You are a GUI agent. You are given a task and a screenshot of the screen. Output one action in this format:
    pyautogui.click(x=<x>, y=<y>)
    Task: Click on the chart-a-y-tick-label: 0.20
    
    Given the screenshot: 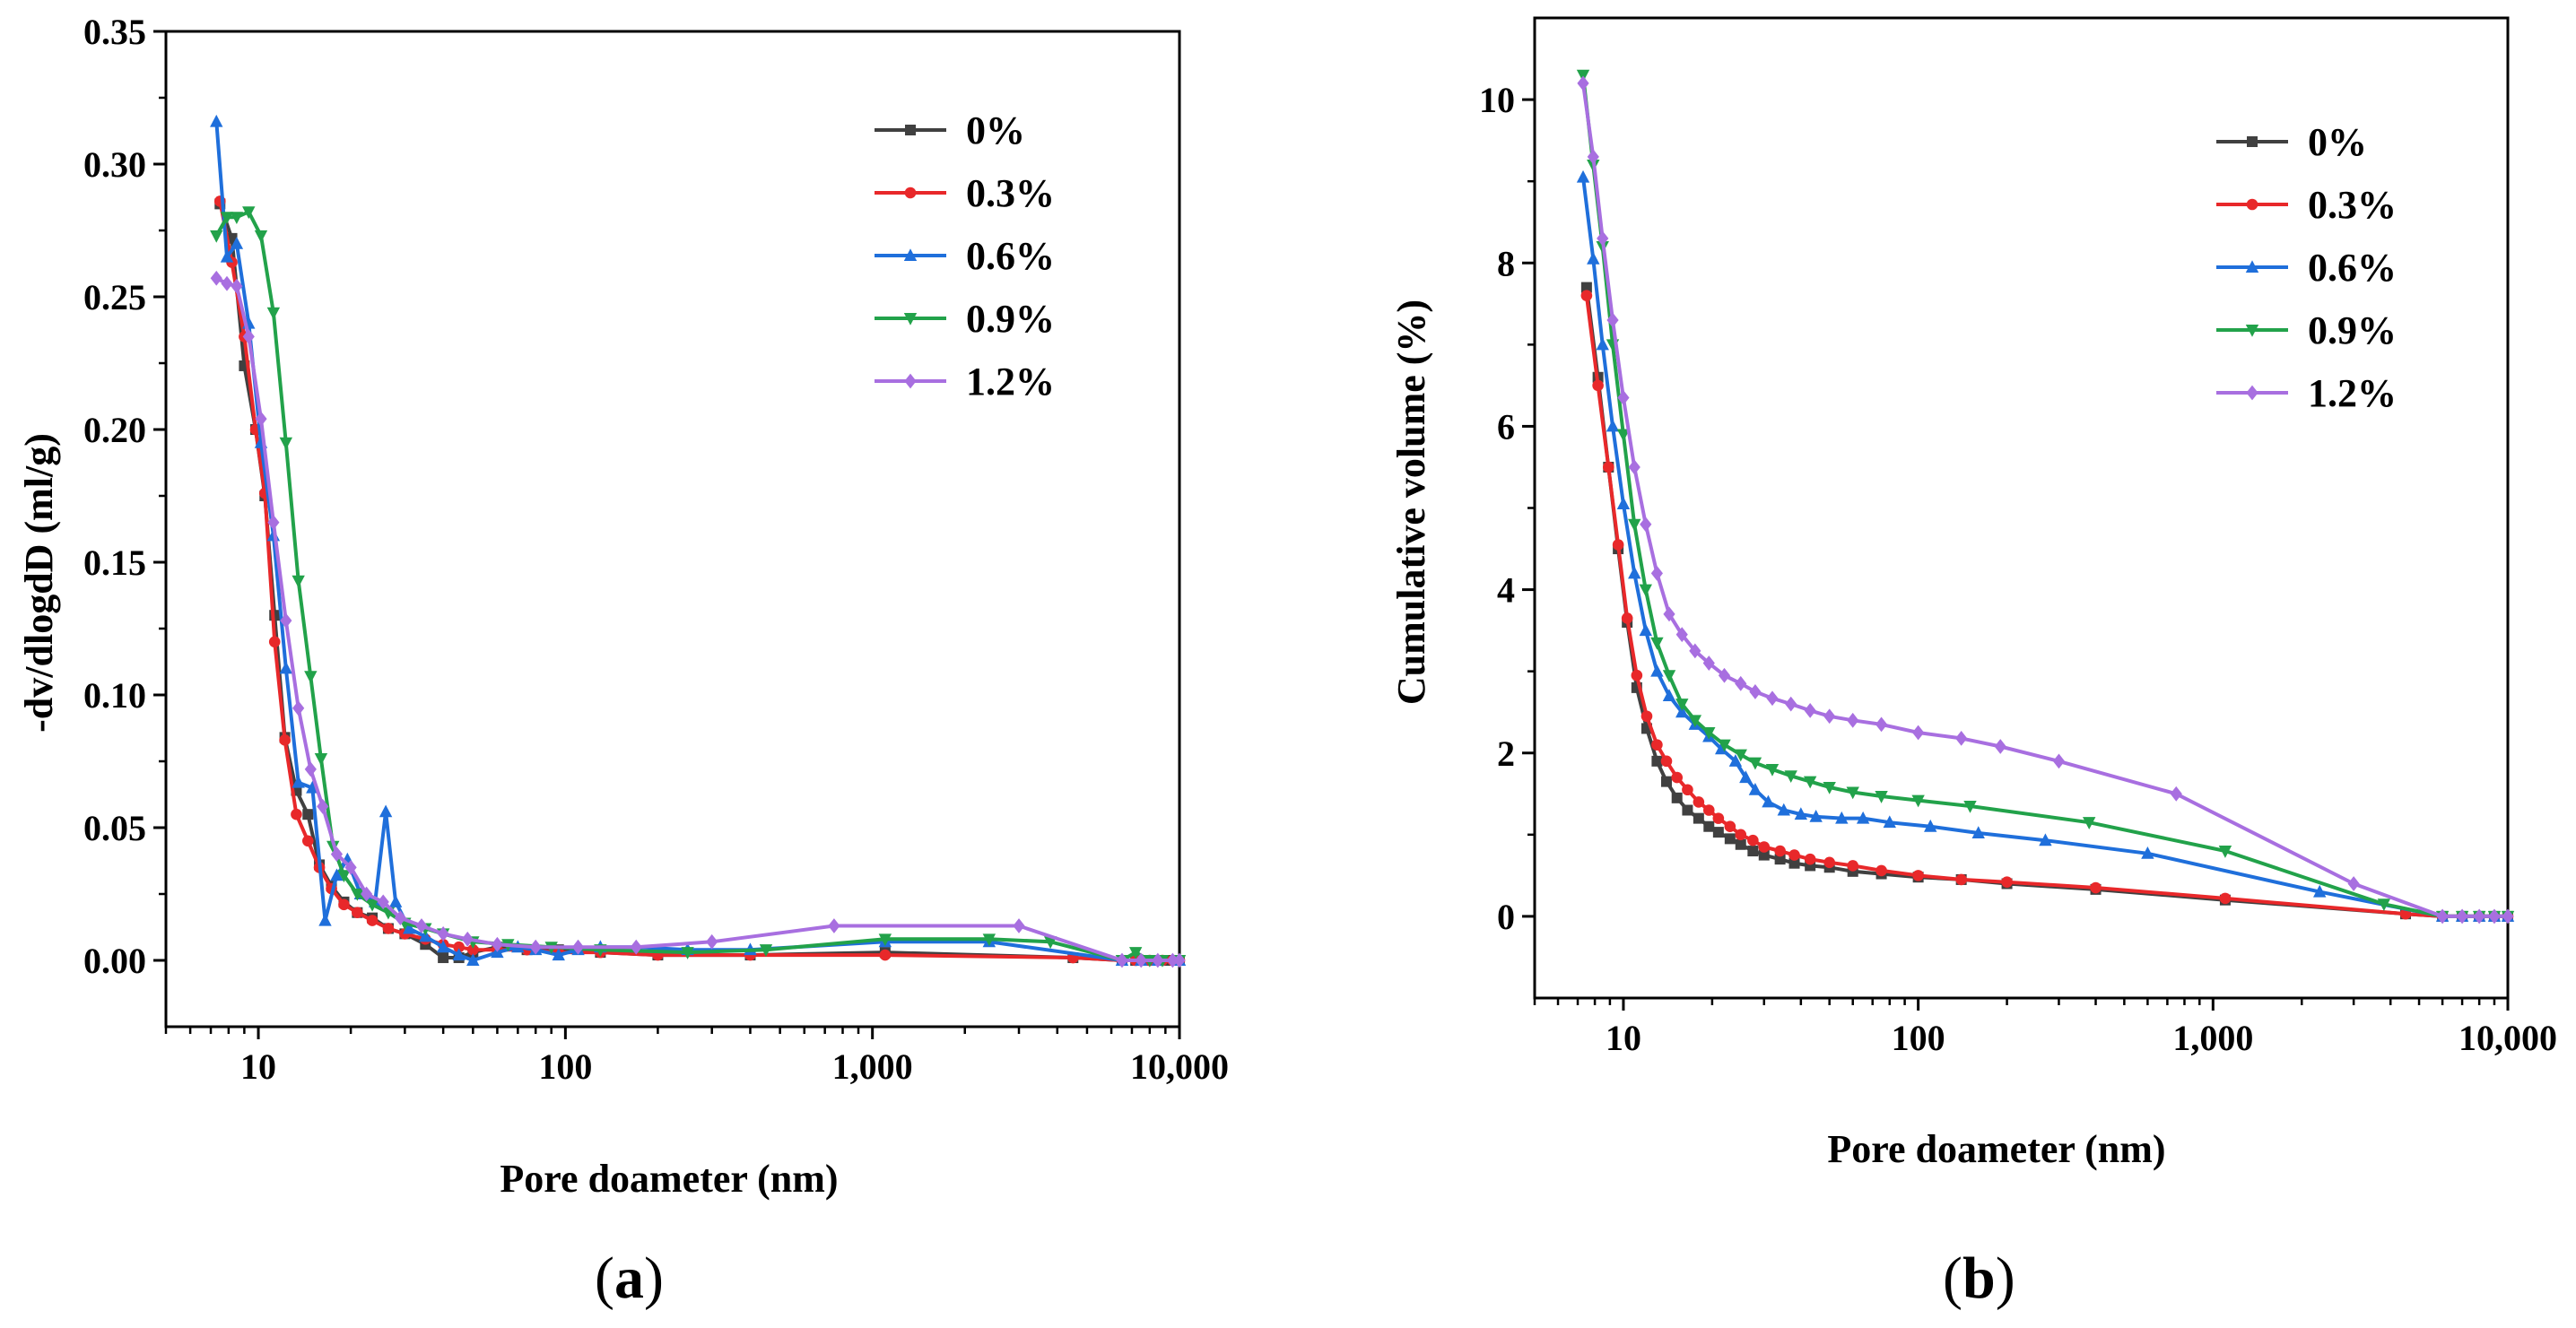 What is the action you would take?
    pyautogui.click(x=114, y=430)
    